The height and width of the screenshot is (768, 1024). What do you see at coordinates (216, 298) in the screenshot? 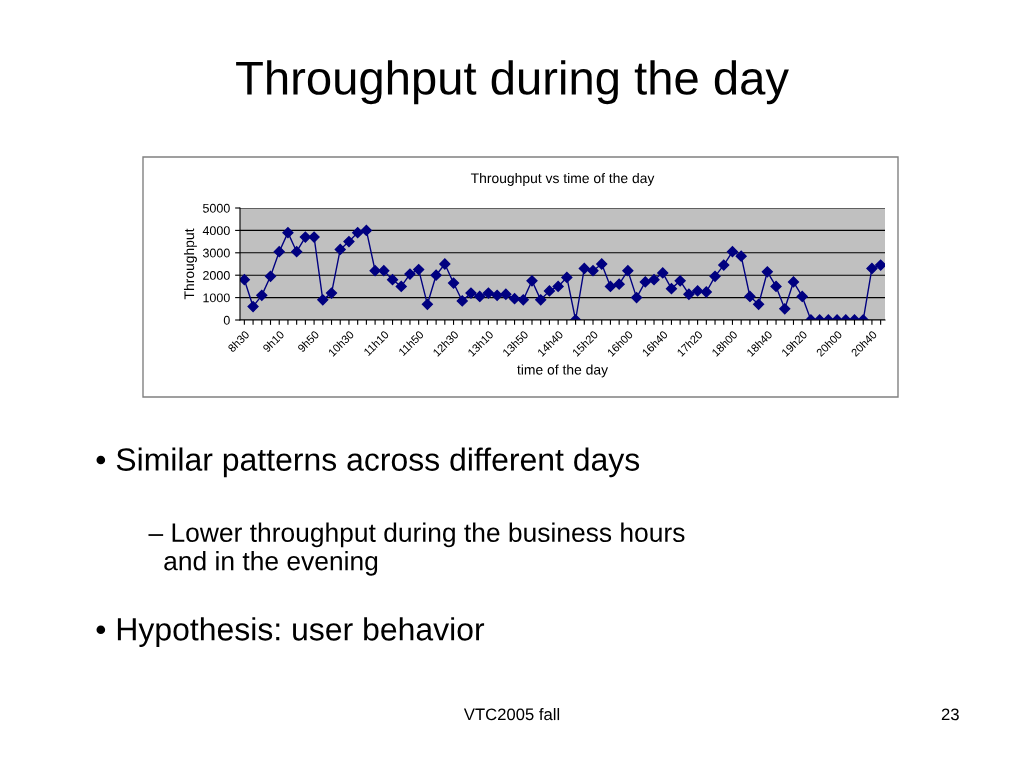
I see `y-tick-label: 1000` at bounding box center [216, 298].